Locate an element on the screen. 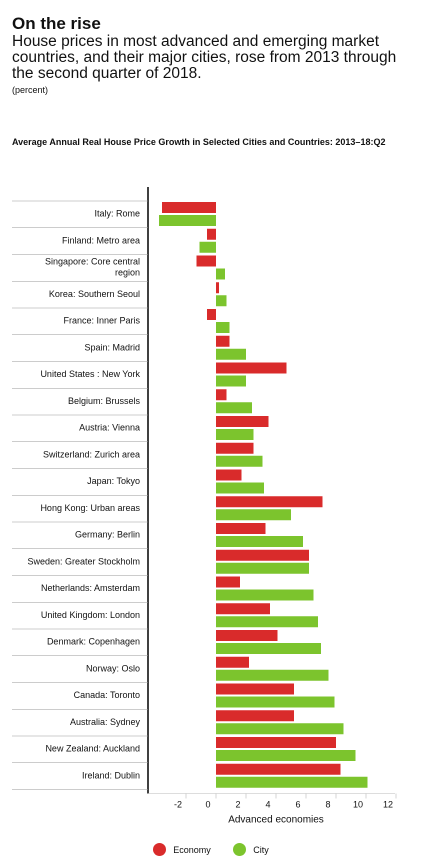 This screenshot has height=866, width=422. category-label: Canada: Toronto is located at coordinates (107, 695).